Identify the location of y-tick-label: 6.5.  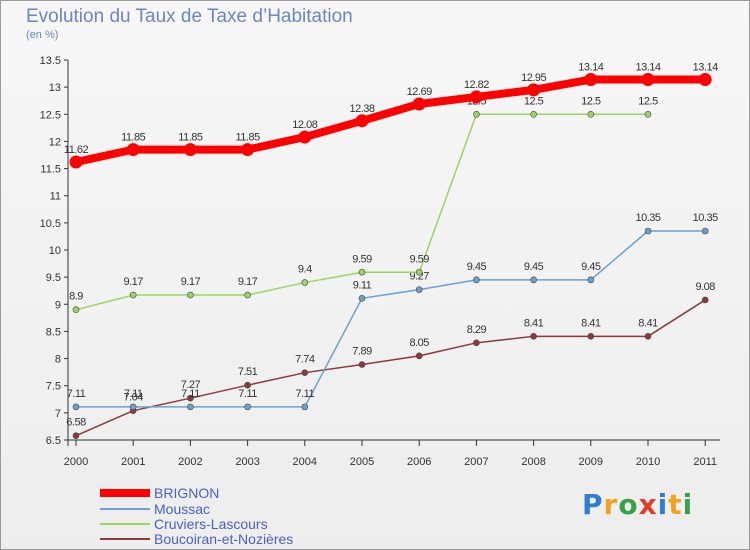
(53, 441).